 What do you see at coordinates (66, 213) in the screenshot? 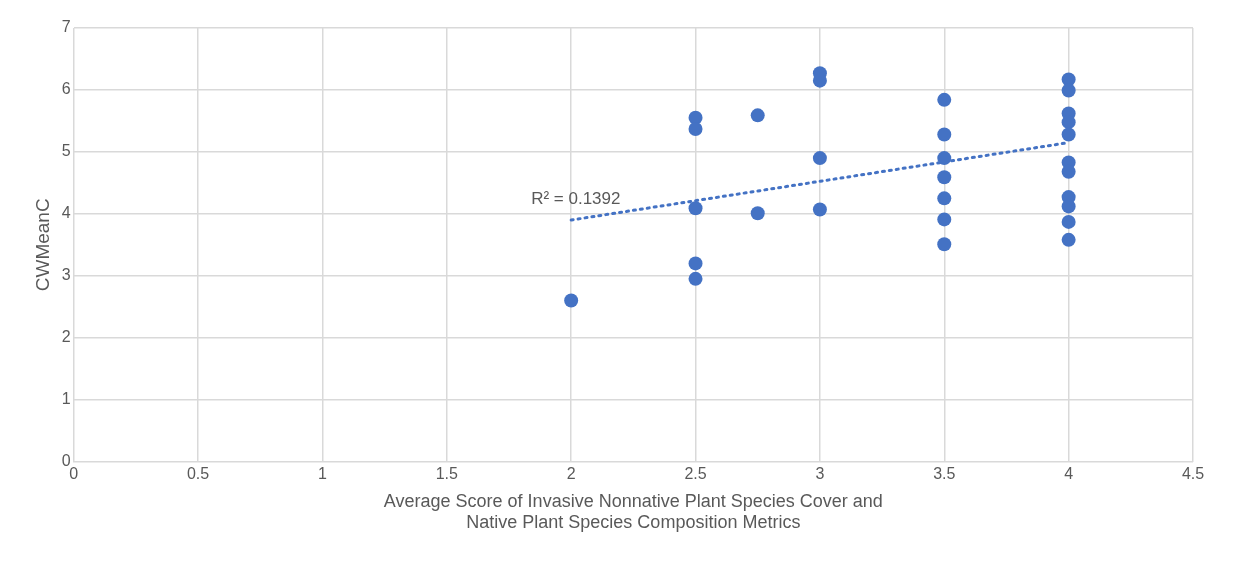
I see `y-tick-label: 4` at bounding box center [66, 213].